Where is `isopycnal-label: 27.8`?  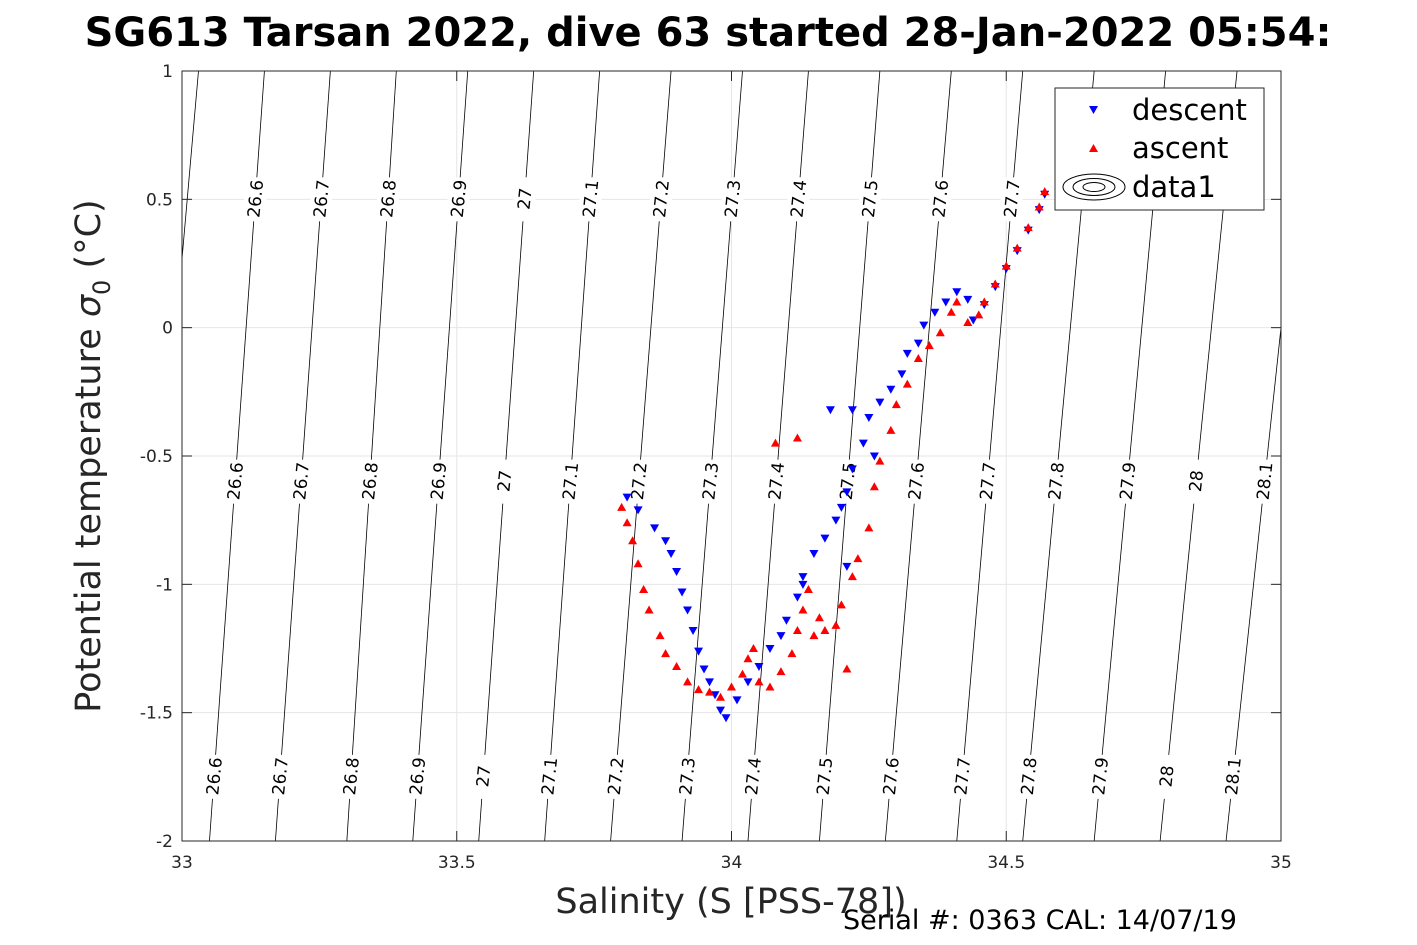
isopycnal-label: 27.8 is located at coordinates (1030, 776).